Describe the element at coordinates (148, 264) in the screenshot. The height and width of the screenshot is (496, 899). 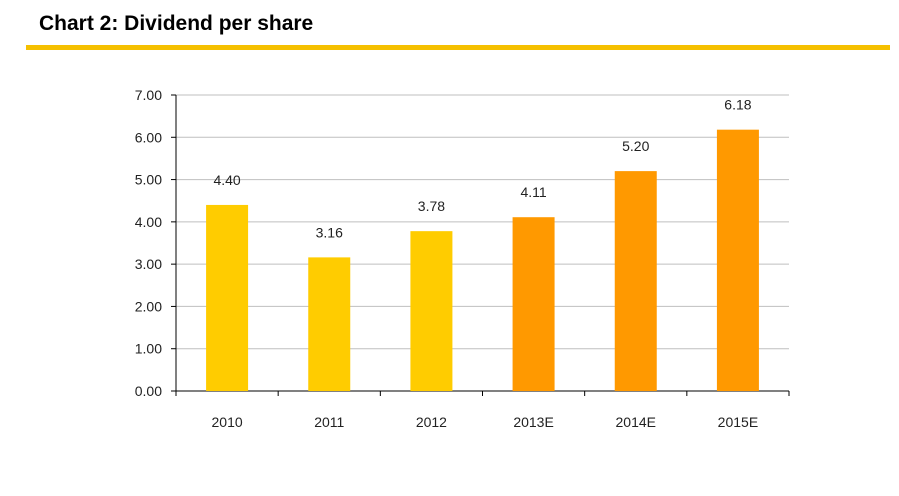
I see `y-tick-label: 3.00` at that location.